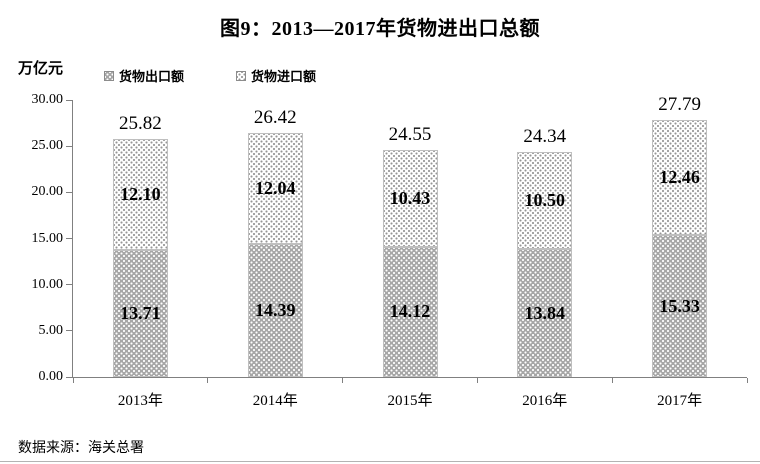 The height and width of the screenshot is (464, 760). I want to click on import-pattern-swatch-icon, so click(241, 75).